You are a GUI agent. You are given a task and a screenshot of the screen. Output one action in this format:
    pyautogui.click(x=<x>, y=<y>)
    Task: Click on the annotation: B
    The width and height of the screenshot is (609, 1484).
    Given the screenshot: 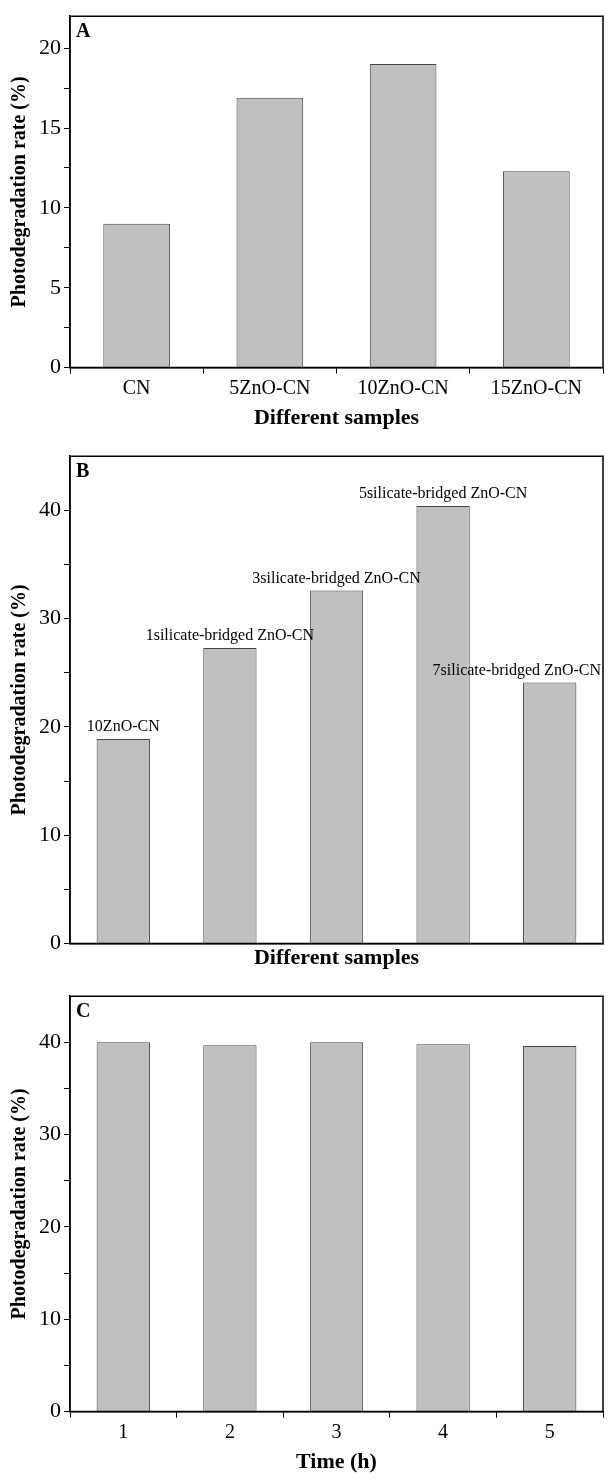 What is the action you would take?
    pyautogui.click(x=83, y=470)
    